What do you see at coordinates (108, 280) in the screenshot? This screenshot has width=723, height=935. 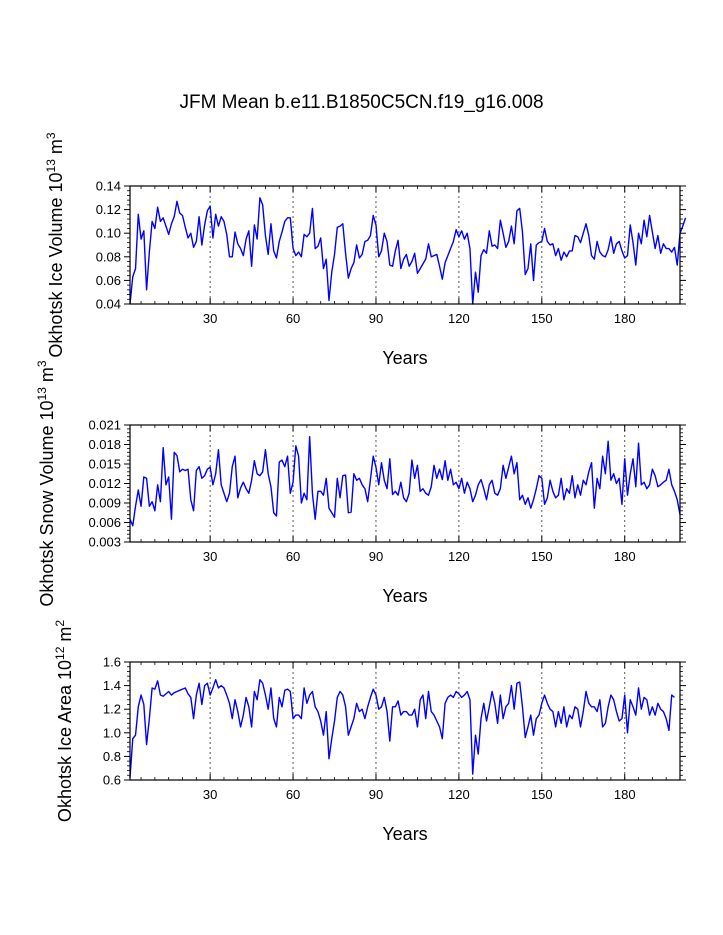 I see `y-tick-label-2: 0.06` at bounding box center [108, 280].